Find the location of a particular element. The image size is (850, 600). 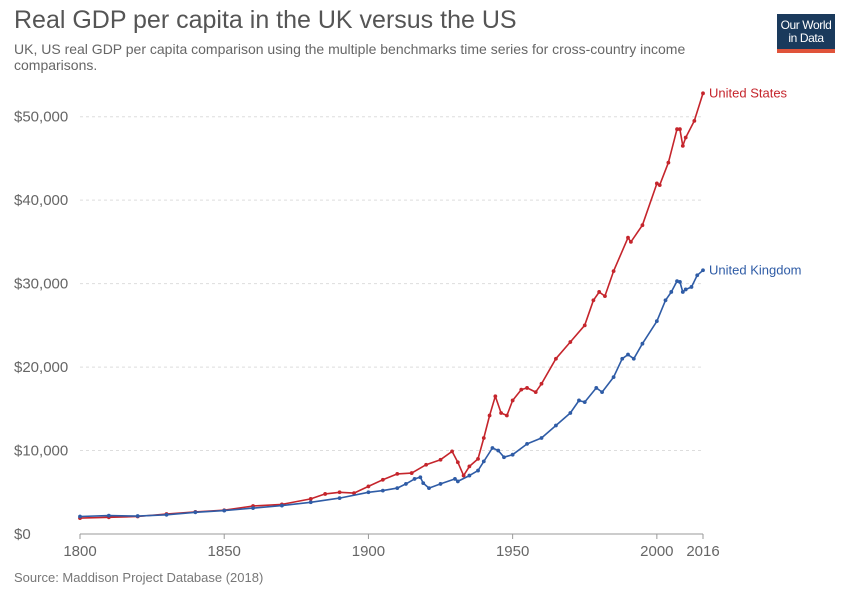

x-tick-label: 1950 is located at coordinates (512, 551).